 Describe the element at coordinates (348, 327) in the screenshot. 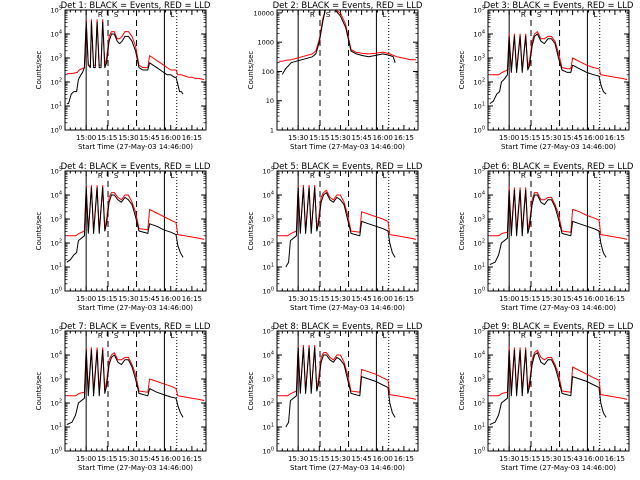

I see `panel-title: Det 8: BLACK = Events, RED = LLD` at that location.